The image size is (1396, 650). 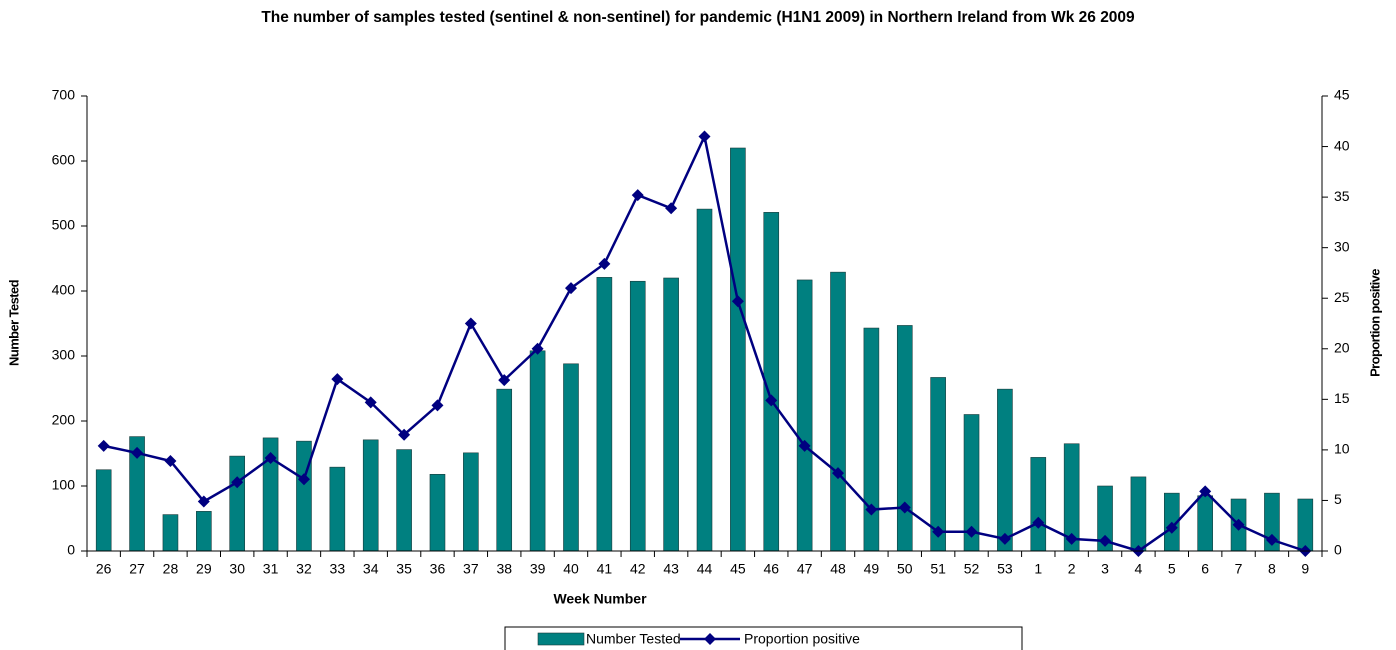 What do you see at coordinates (738, 569) in the screenshot?
I see `x-tick-label: 45` at bounding box center [738, 569].